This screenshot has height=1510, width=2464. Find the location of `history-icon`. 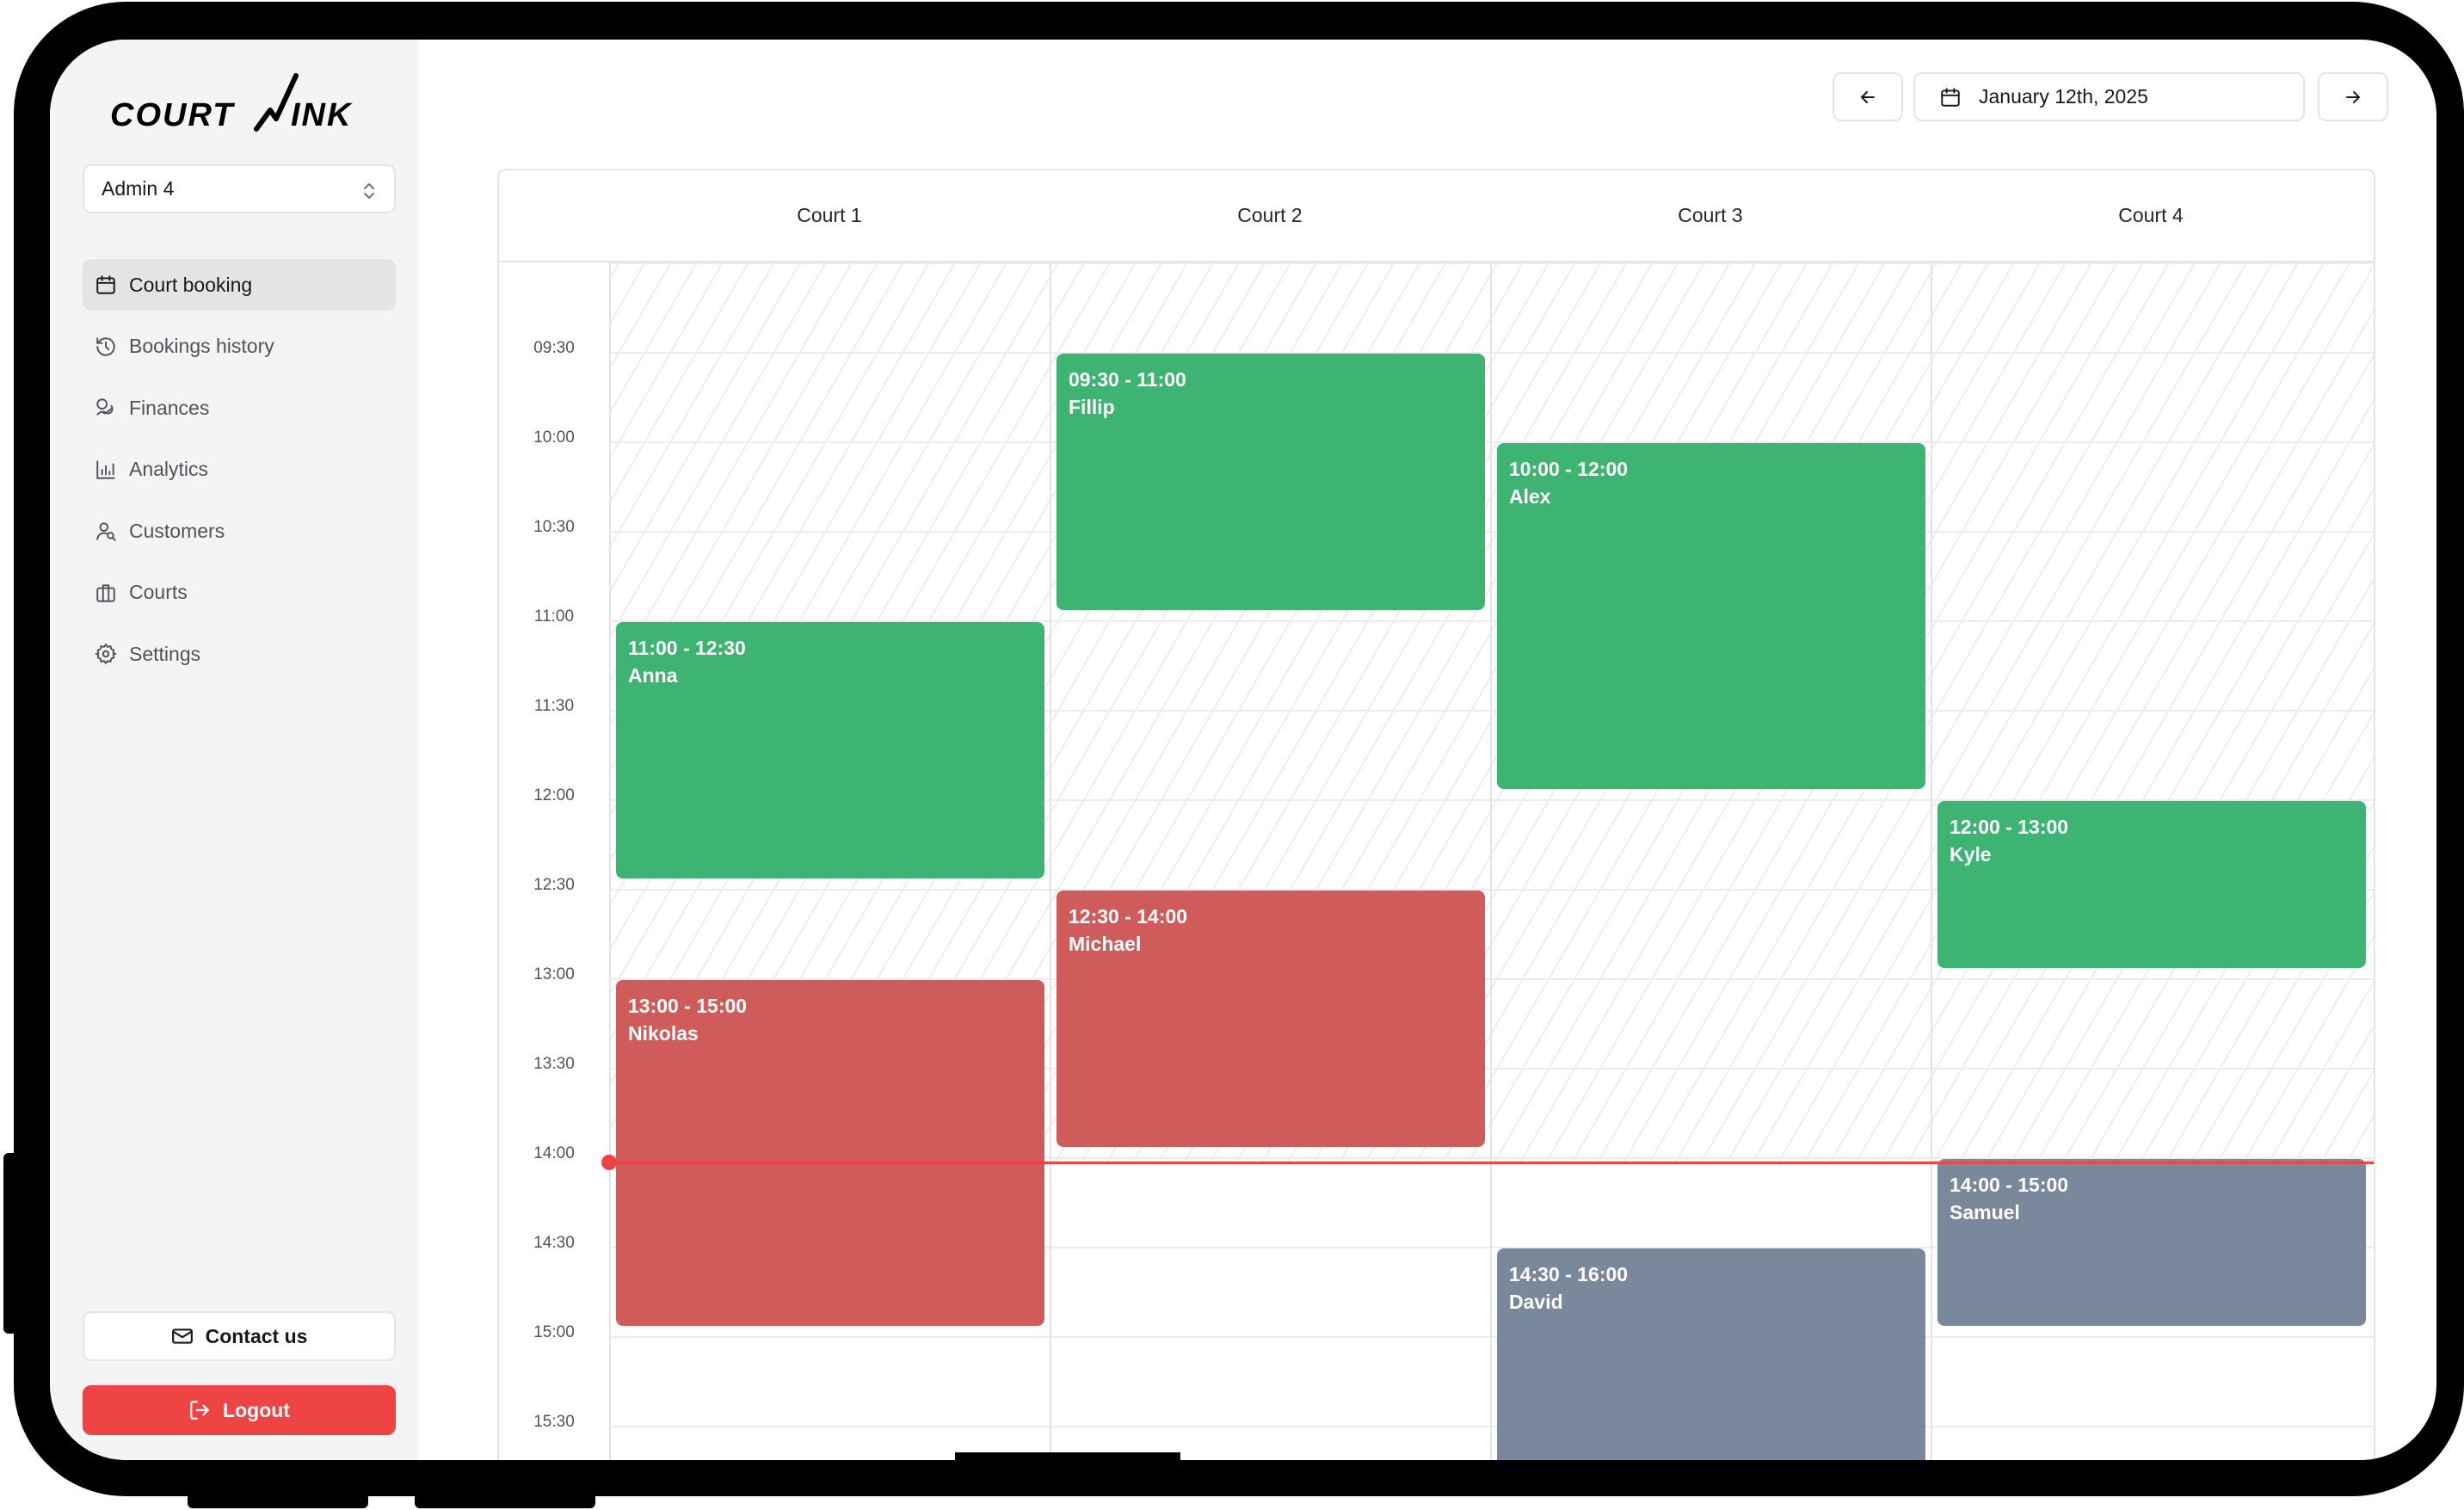

history-icon is located at coordinates (105, 346).